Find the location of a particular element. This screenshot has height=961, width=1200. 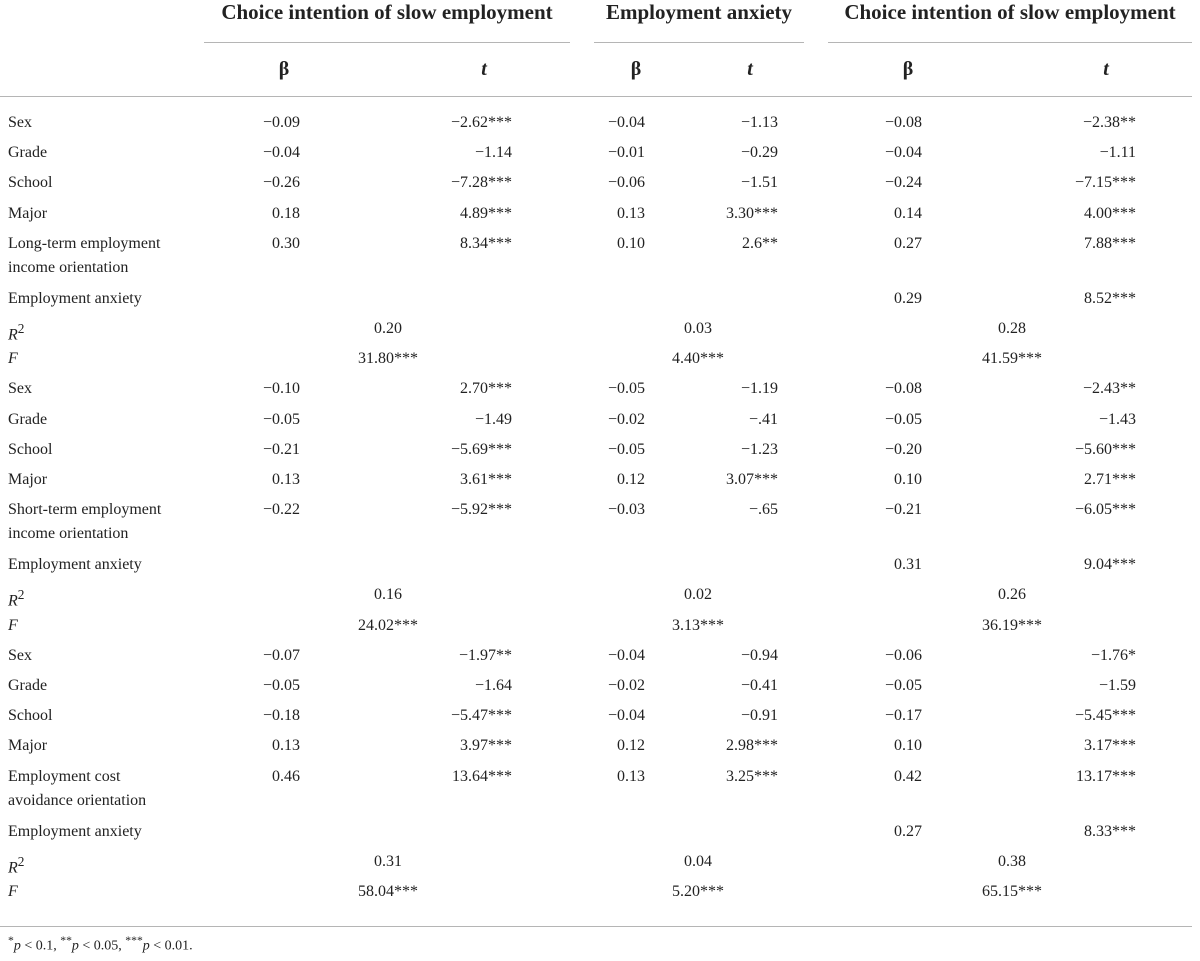

beta-3: −0.24 is located at coordinates (903, 183).